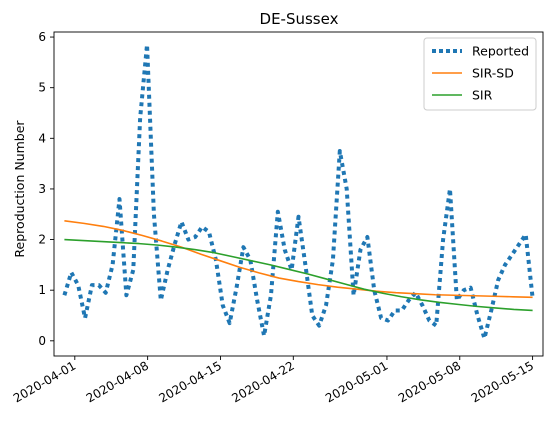 Image resolution: width=559 pixels, height=430 pixels. What do you see at coordinates (429, 381) in the screenshot?
I see `x-tick-label: 2020-05-08` at bounding box center [429, 381].